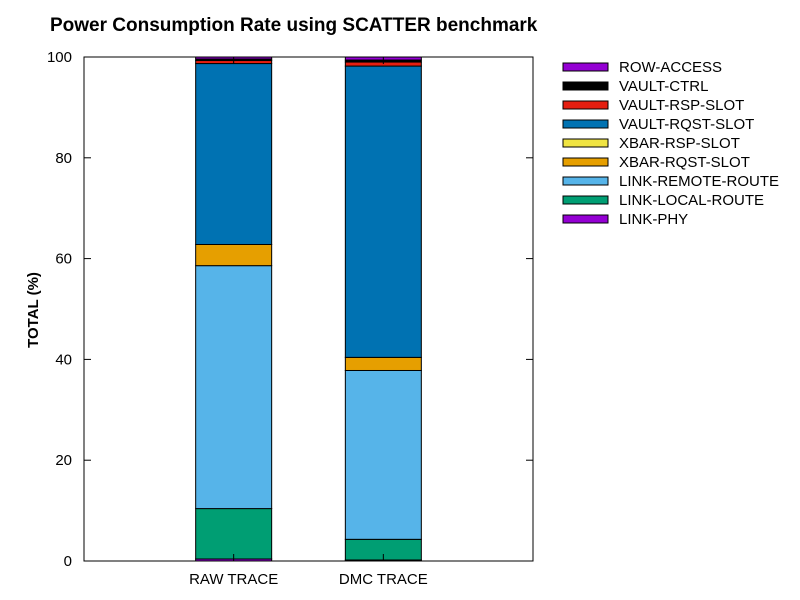  I want to click on legend-label-link-local-route: LINK-LOCAL-ROUTE, so click(691, 200).